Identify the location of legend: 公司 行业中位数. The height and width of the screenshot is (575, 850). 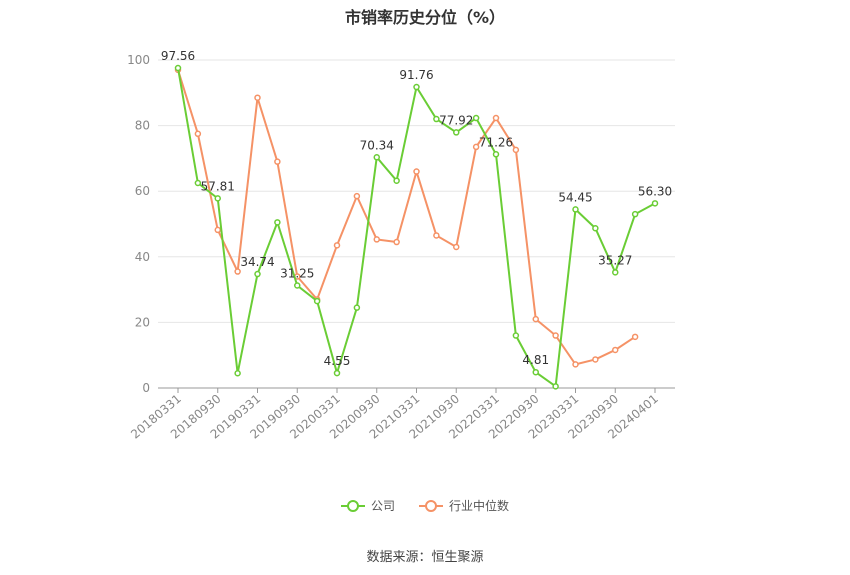
(425, 505).